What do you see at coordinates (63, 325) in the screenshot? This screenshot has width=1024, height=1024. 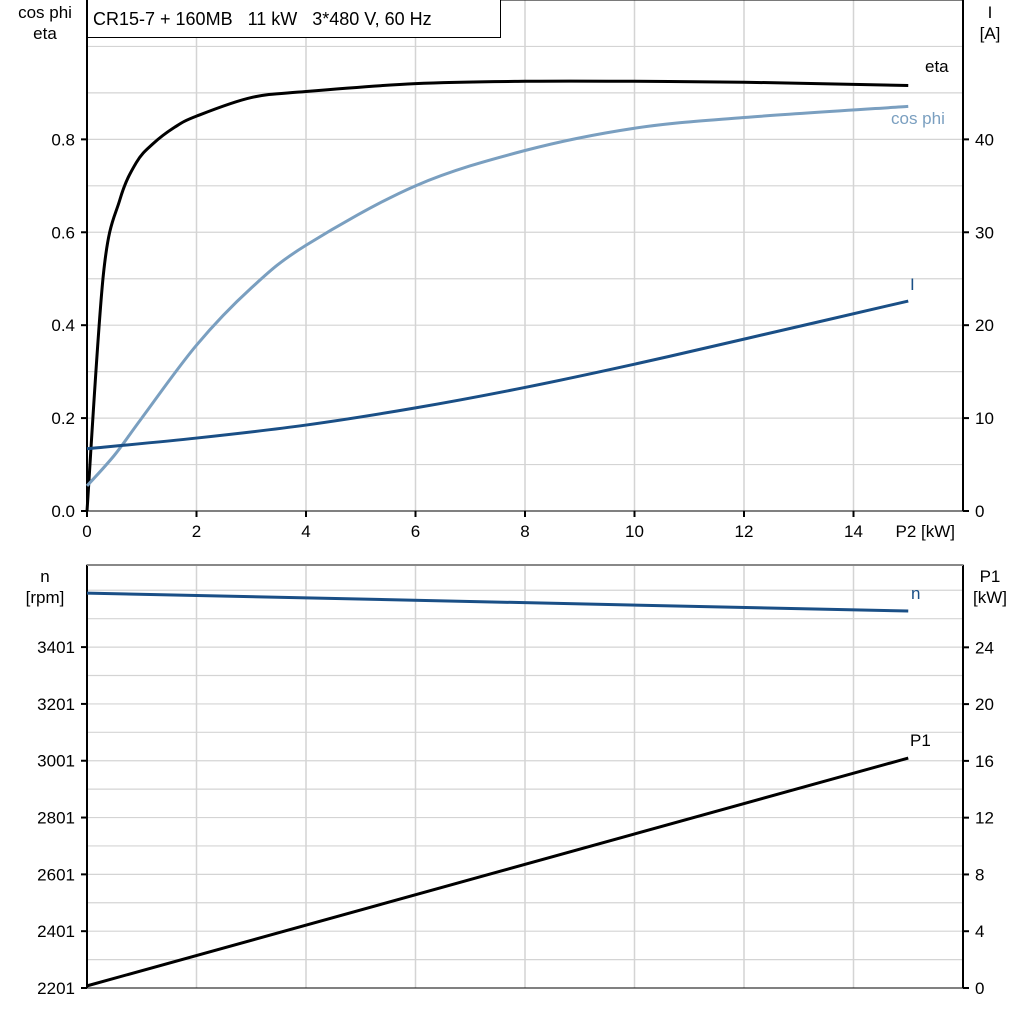 I see `y-left-tick-label: 0.4` at bounding box center [63, 325].